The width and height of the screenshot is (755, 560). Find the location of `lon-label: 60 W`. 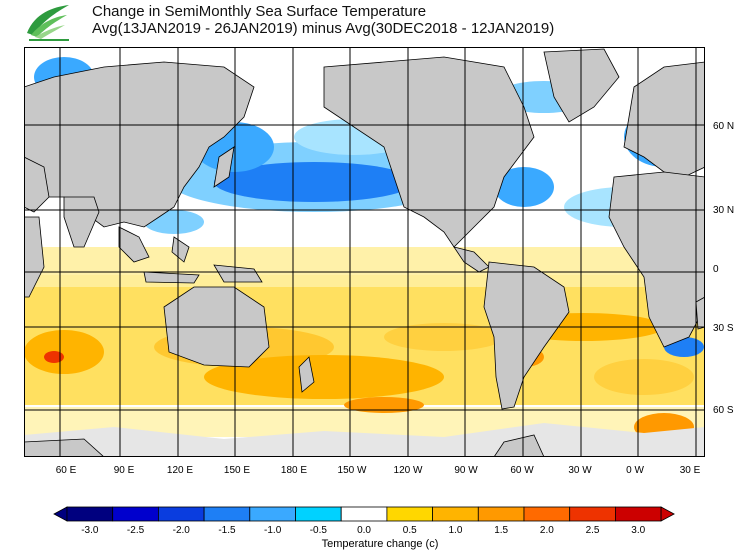

lon-label: 60 W is located at coordinates (522, 470).